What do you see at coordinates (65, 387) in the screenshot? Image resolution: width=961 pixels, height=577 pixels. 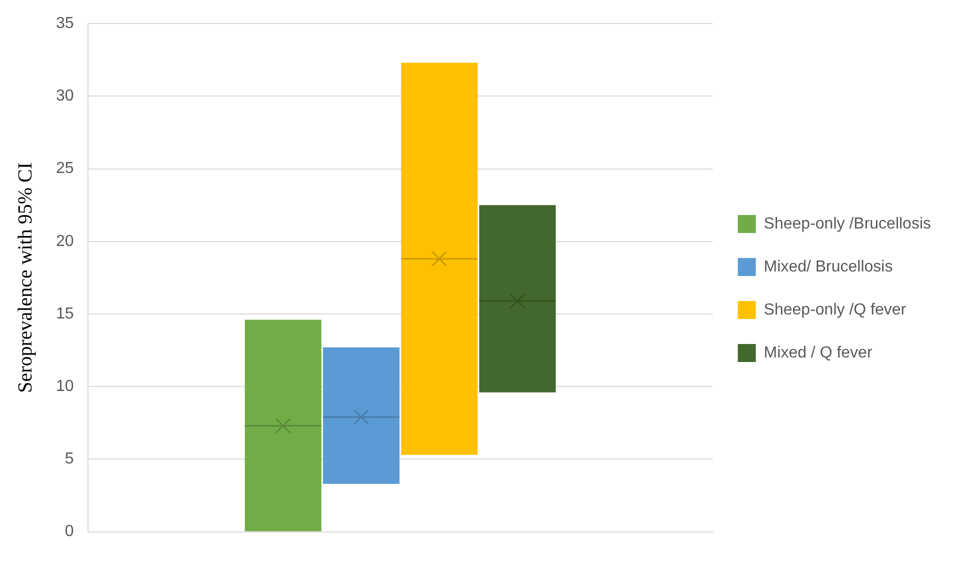 I see `y-tick-label: 10` at bounding box center [65, 387].